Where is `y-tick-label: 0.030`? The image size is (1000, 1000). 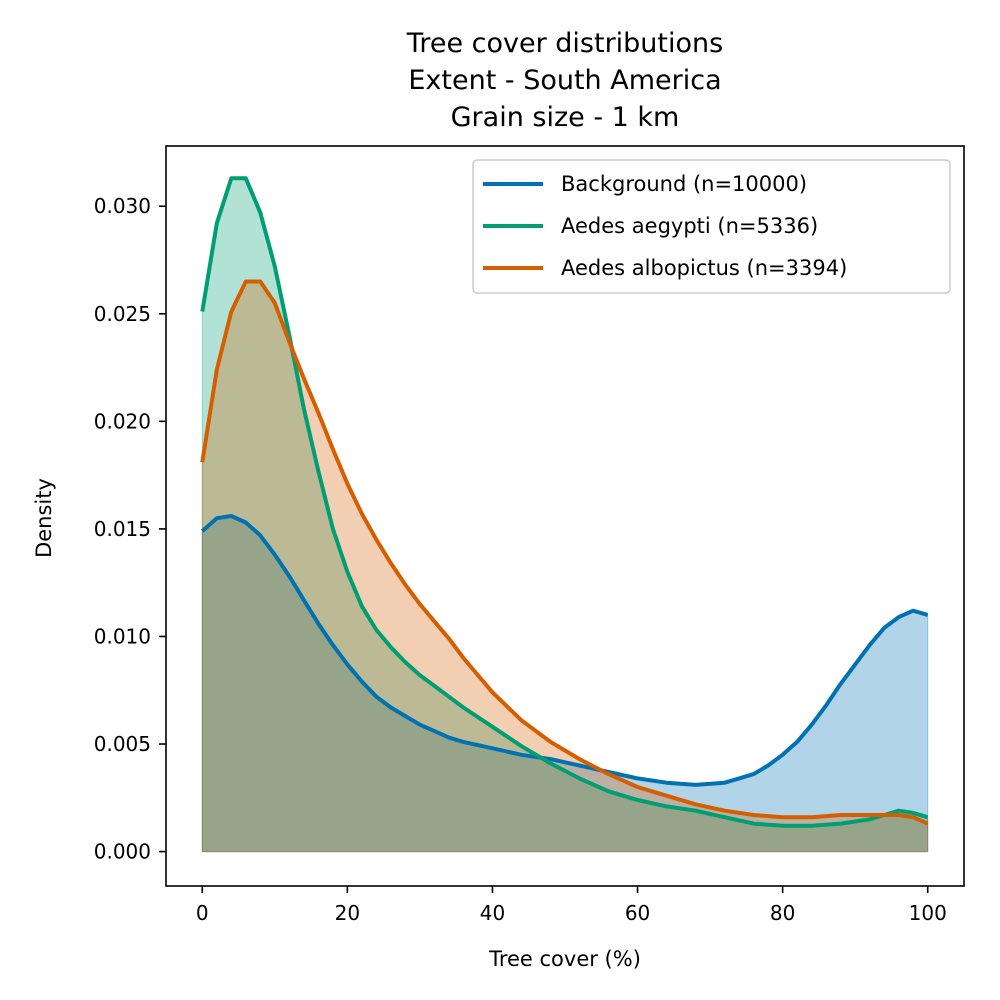 y-tick-label: 0.030 is located at coordinates (122, 206).